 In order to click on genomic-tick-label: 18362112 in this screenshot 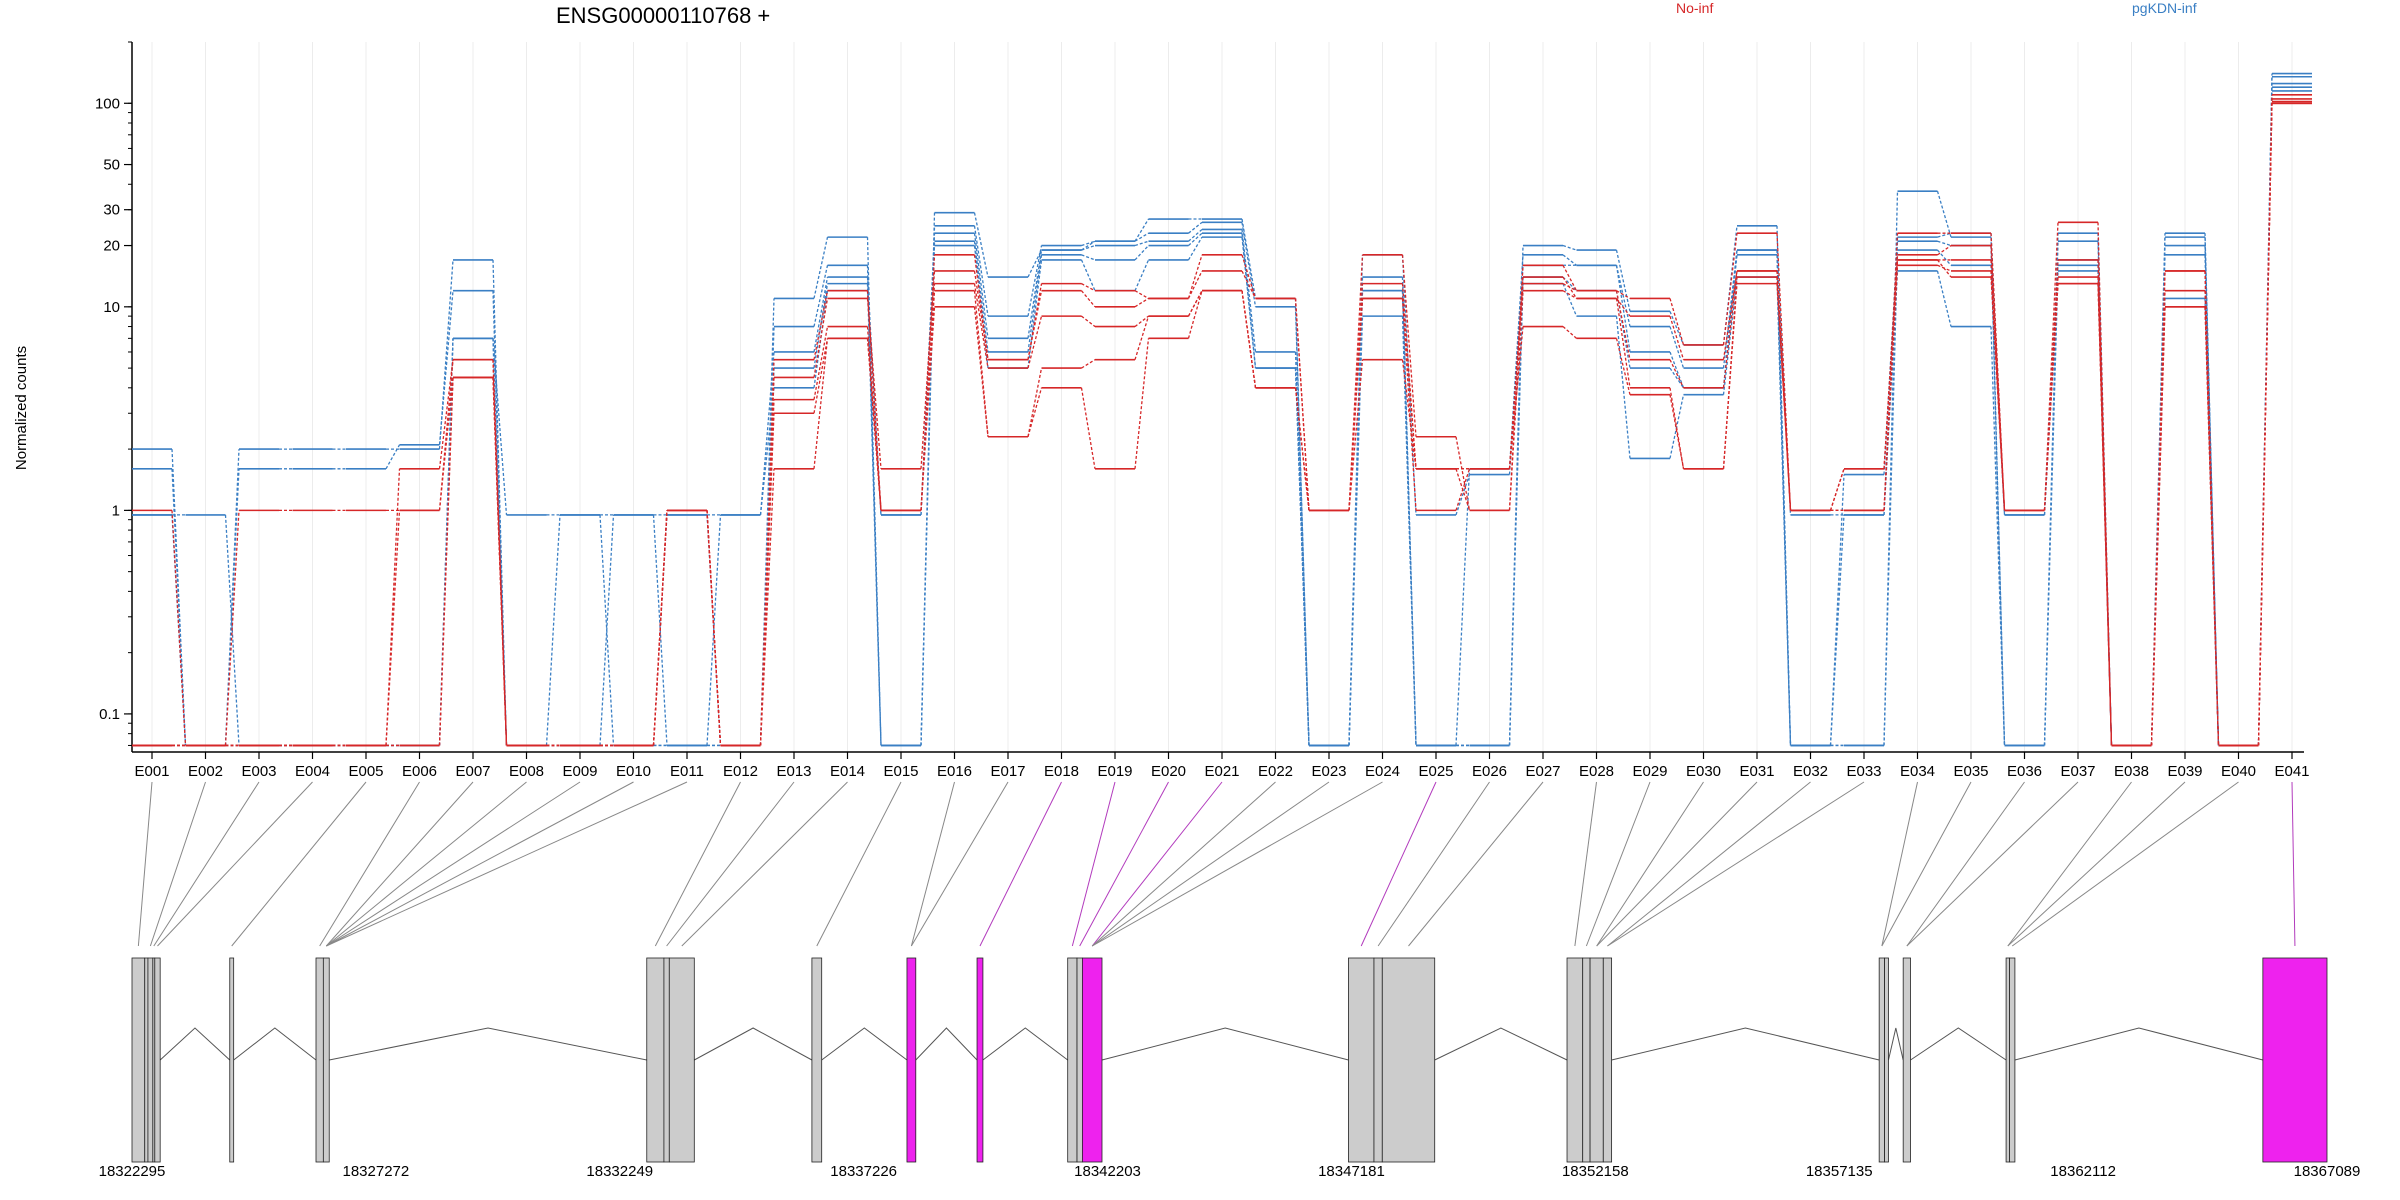, I will do `click(2083, 1171)`.